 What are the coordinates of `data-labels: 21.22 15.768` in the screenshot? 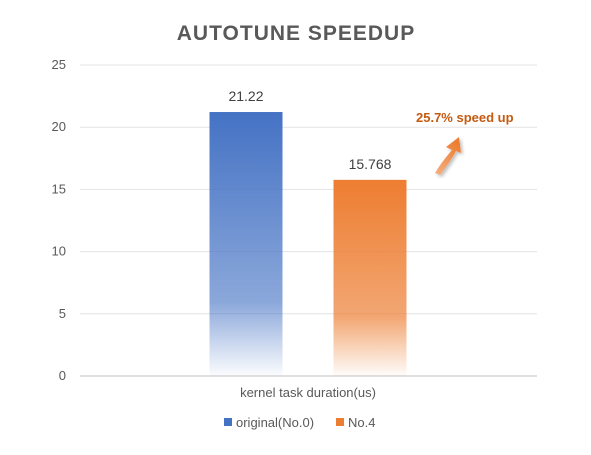 It's located at (309, 130).